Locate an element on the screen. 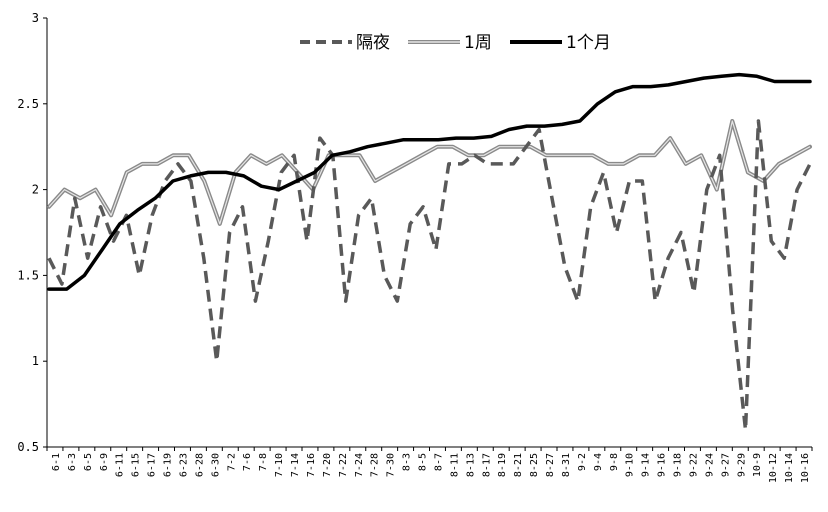  x-tick-label: 10-16 is located at coordinates (805, 468).